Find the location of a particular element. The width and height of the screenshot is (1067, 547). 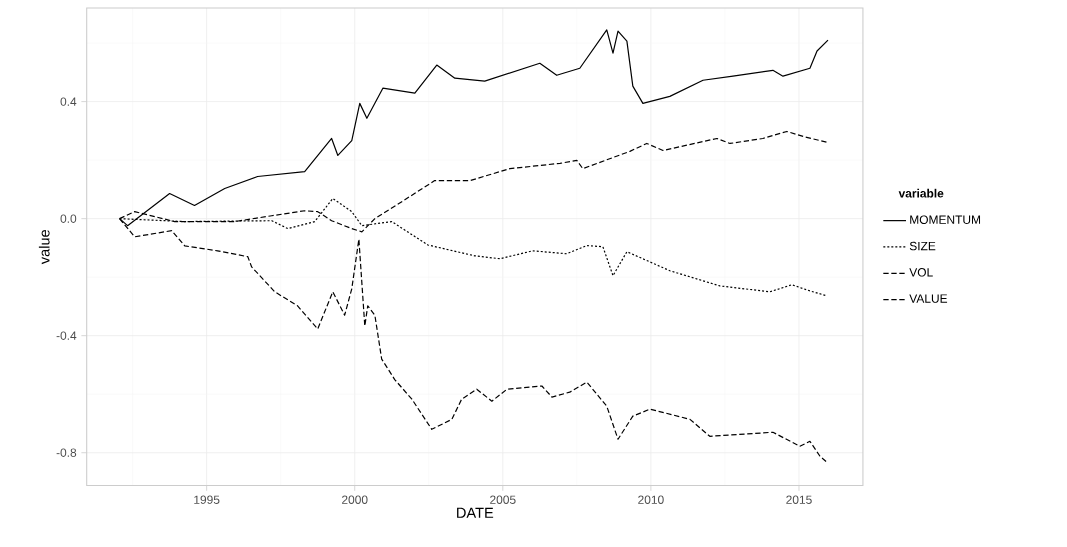

legend-label: SIZE is located at coordinates (922, 246).